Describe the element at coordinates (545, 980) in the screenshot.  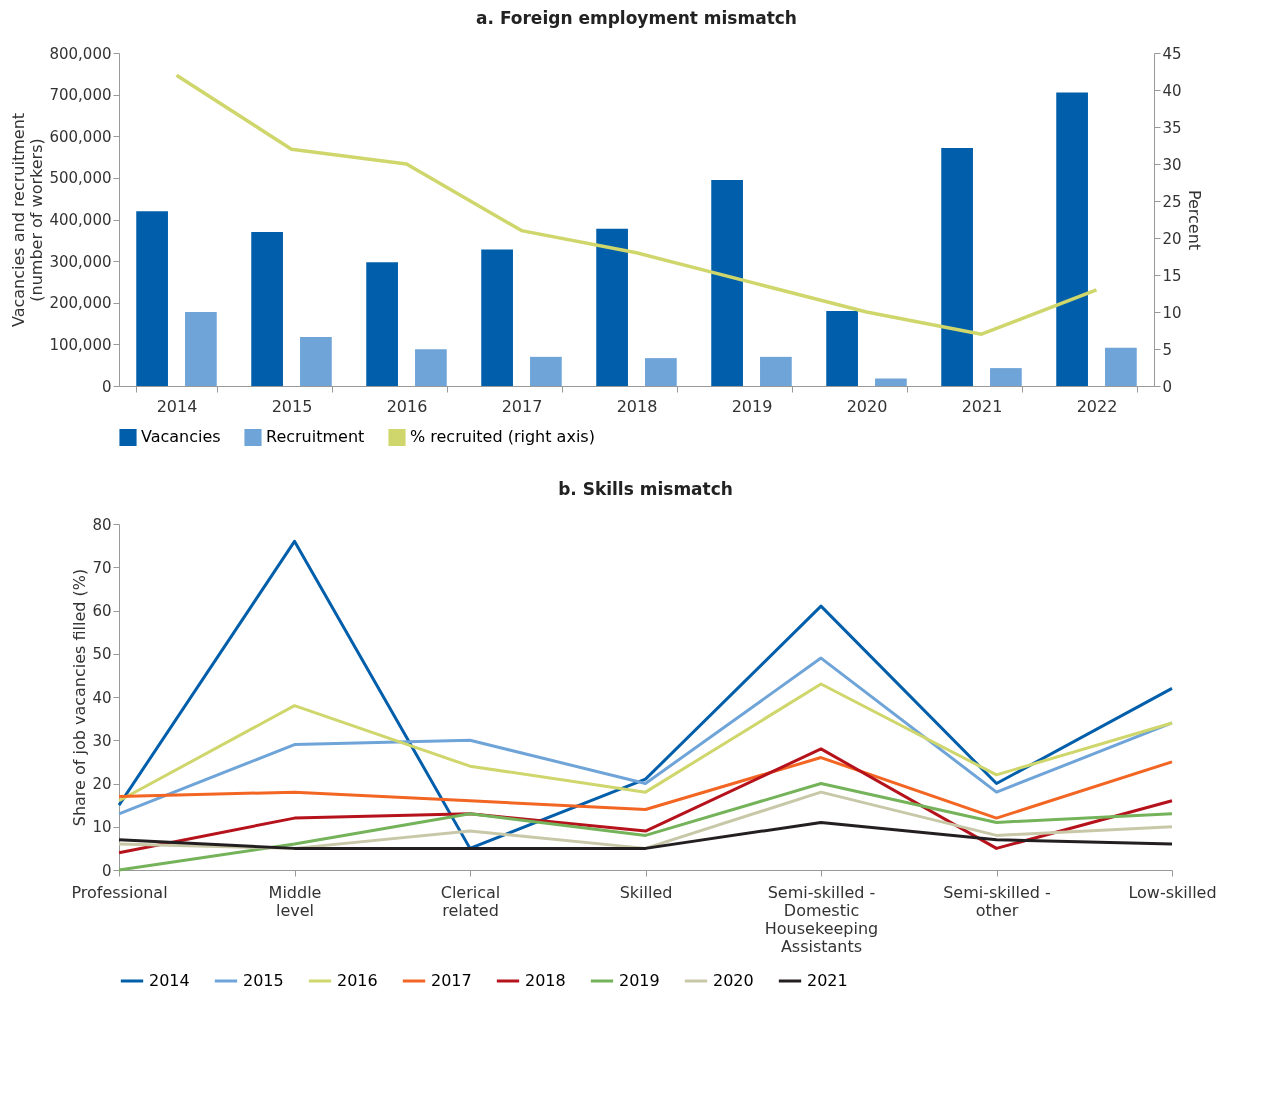
I see `legend-label: 2018` at that location.